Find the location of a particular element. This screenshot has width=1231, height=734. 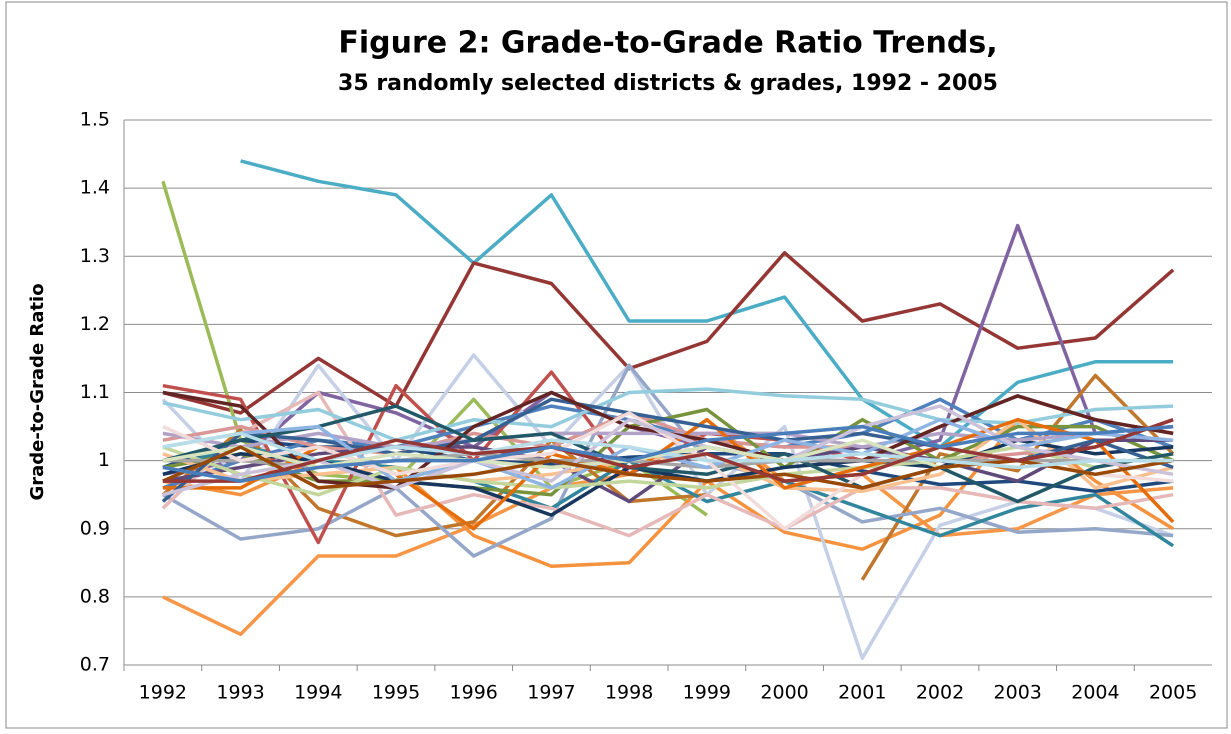

y-axis-label: Grade-to-Grade Ratio is located at coordinates (37, 391).